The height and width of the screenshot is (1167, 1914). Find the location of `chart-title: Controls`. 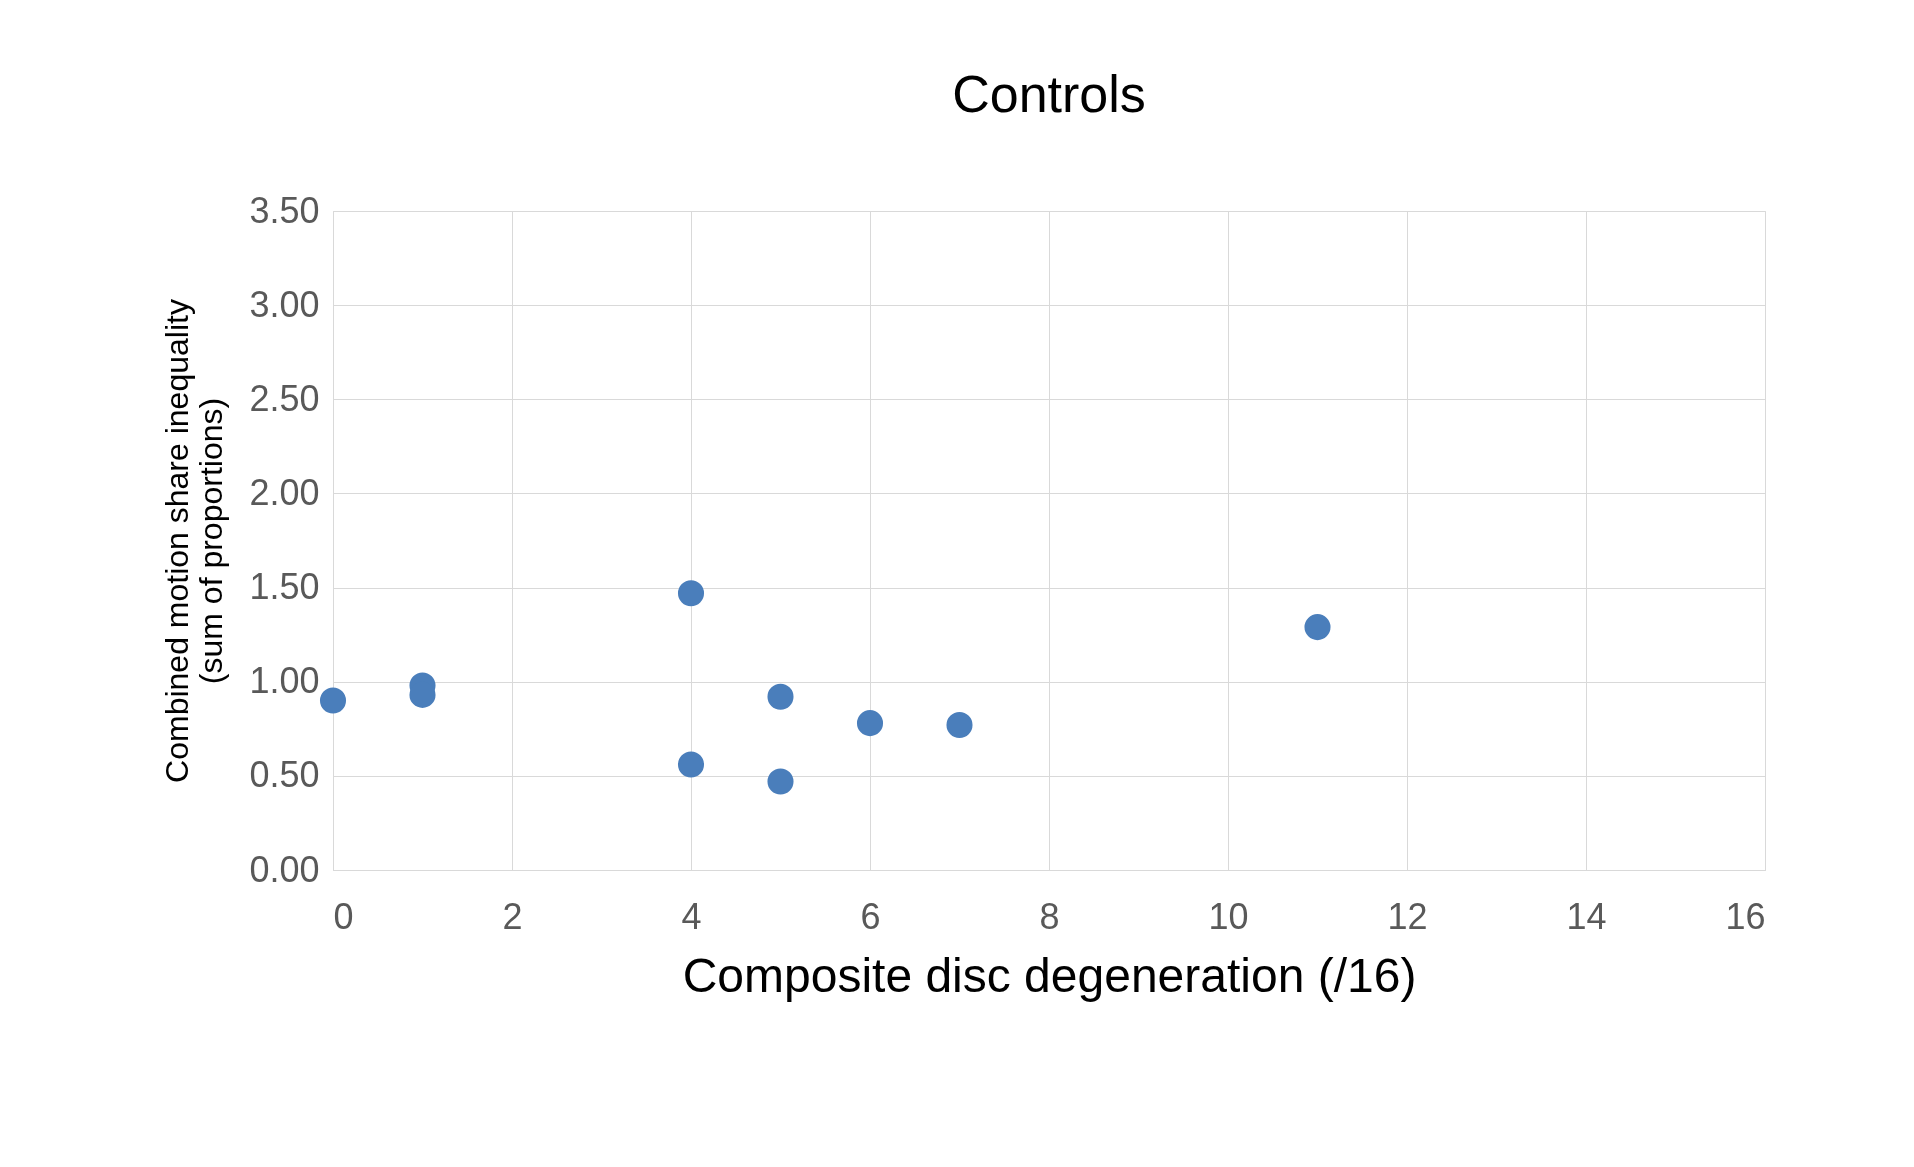

chart-title: Controls is located at coordinates (1049, 94).